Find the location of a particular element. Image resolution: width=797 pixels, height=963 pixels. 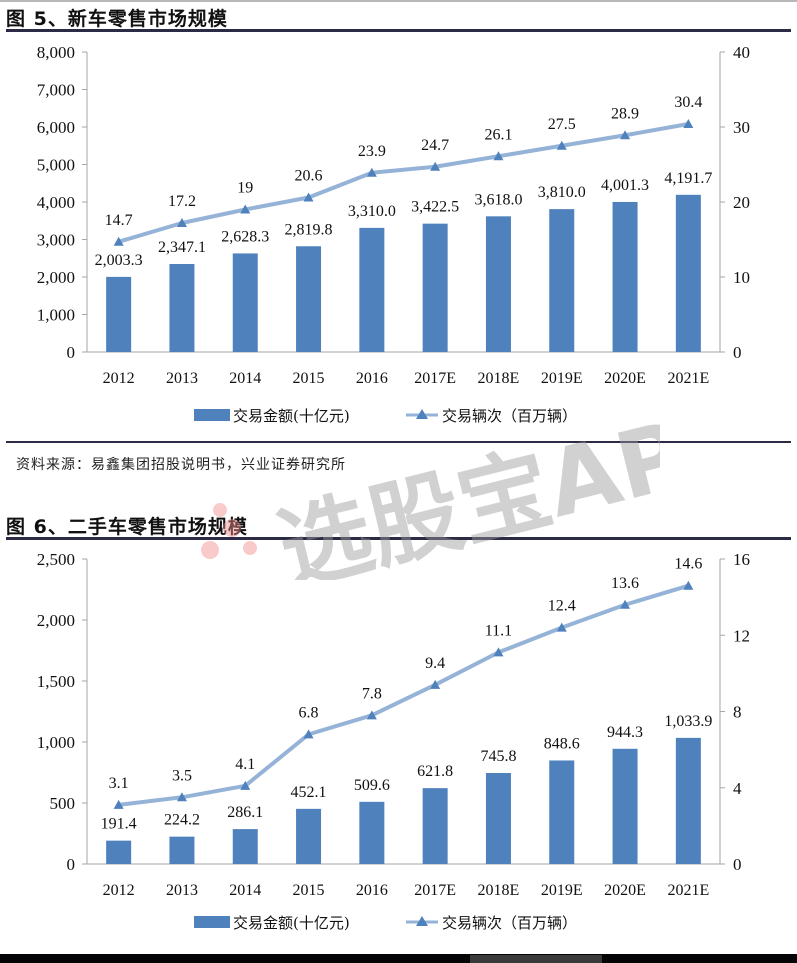

left-axis-tick-label: 5,000 is located at coordinates (56, 165).